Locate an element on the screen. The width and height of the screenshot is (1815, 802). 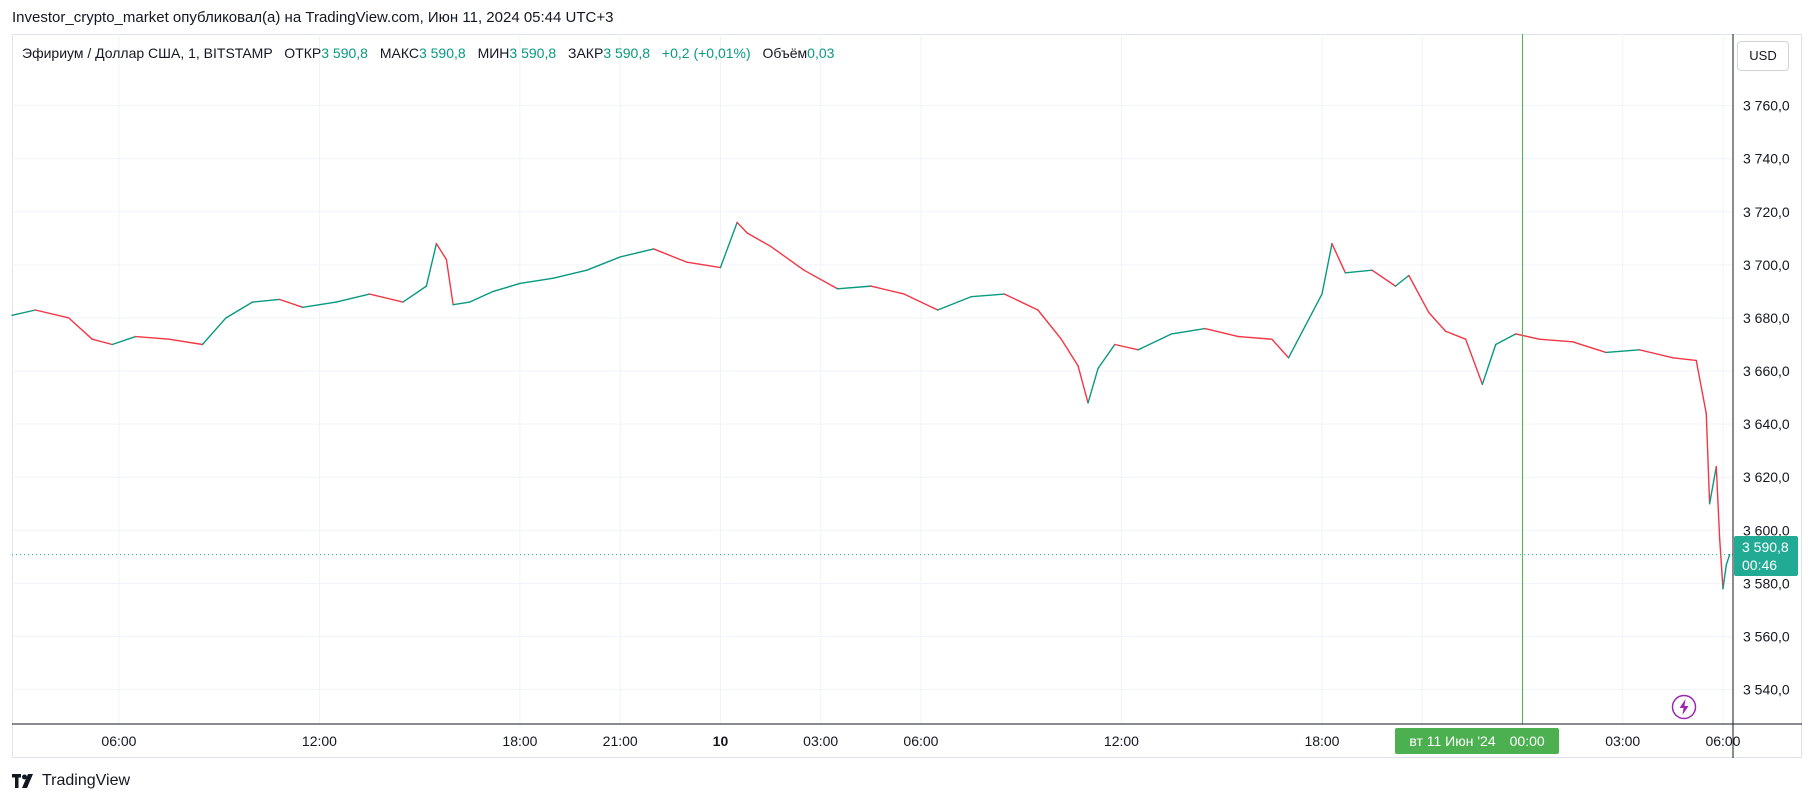
legend-high-label: МАКС is located at coordinates (399, 53).